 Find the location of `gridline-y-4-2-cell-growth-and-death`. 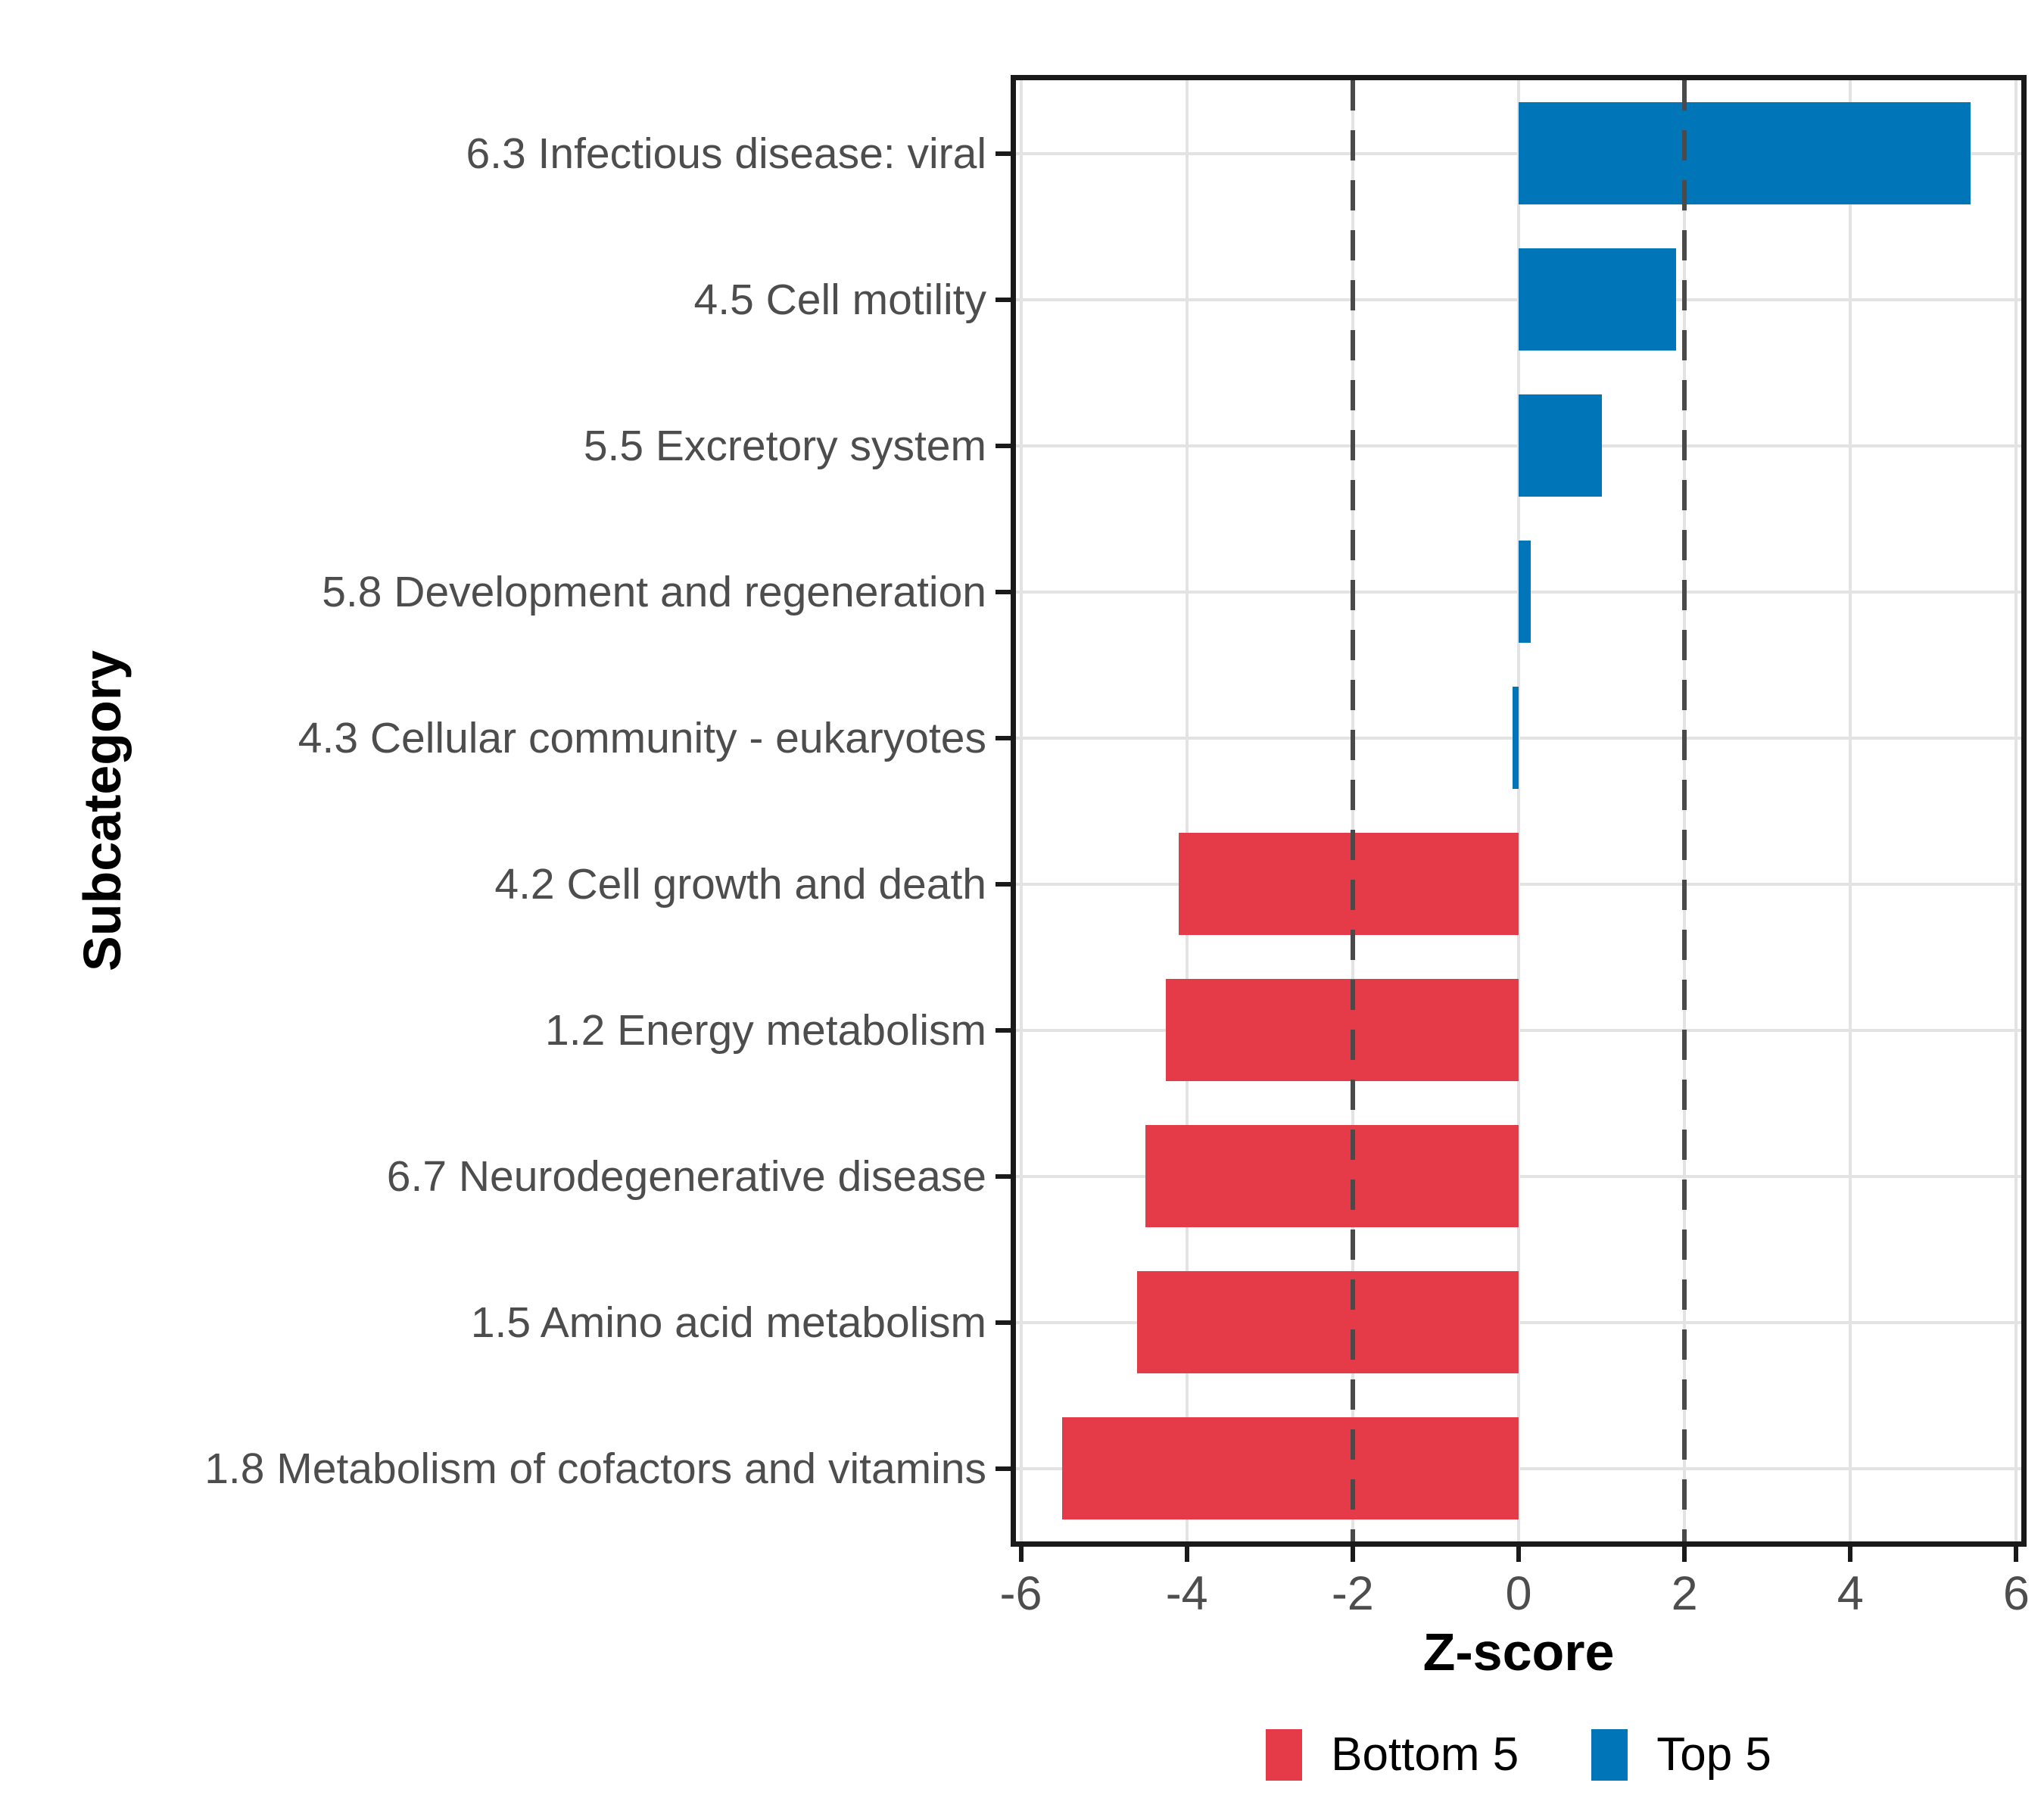

gridline-y-4-2-cell-growth-and-death is located at coordinates (1518, 884).